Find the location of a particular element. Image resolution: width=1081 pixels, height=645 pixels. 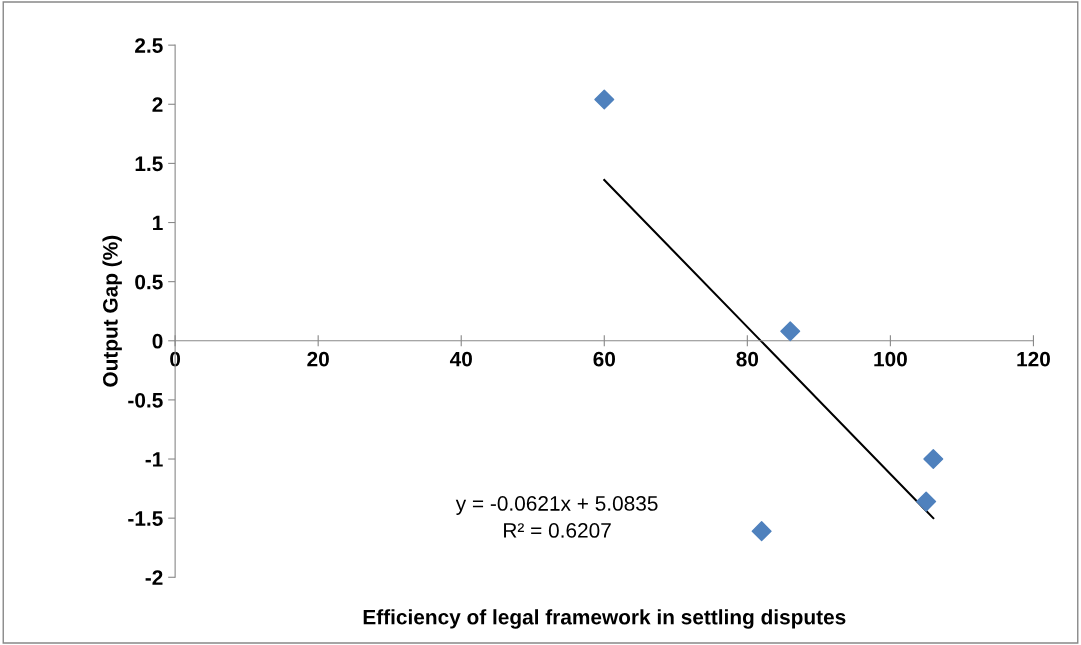

y-tick-label: -0.5 is located at coordinates (145, 400).